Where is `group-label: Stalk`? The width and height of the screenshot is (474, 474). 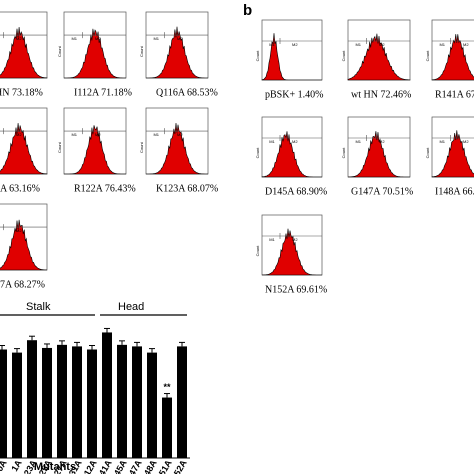 group-label: Stalk is located at coordinates (38, 307).